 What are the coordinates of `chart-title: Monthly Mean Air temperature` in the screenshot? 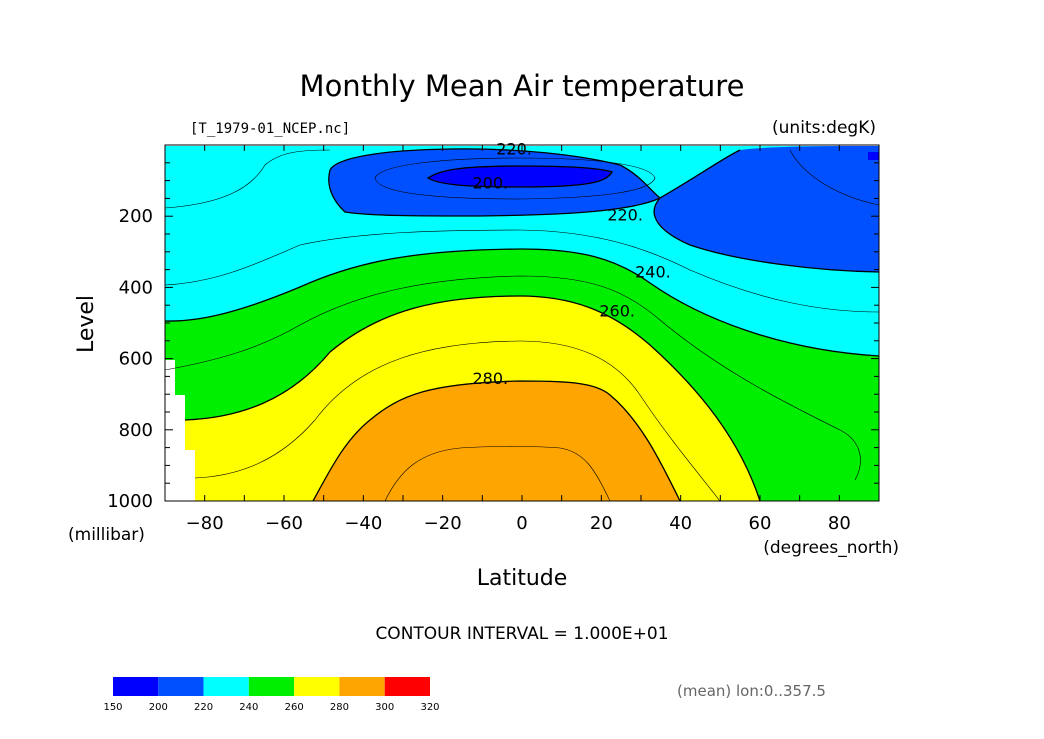 It's located at (522, 86).